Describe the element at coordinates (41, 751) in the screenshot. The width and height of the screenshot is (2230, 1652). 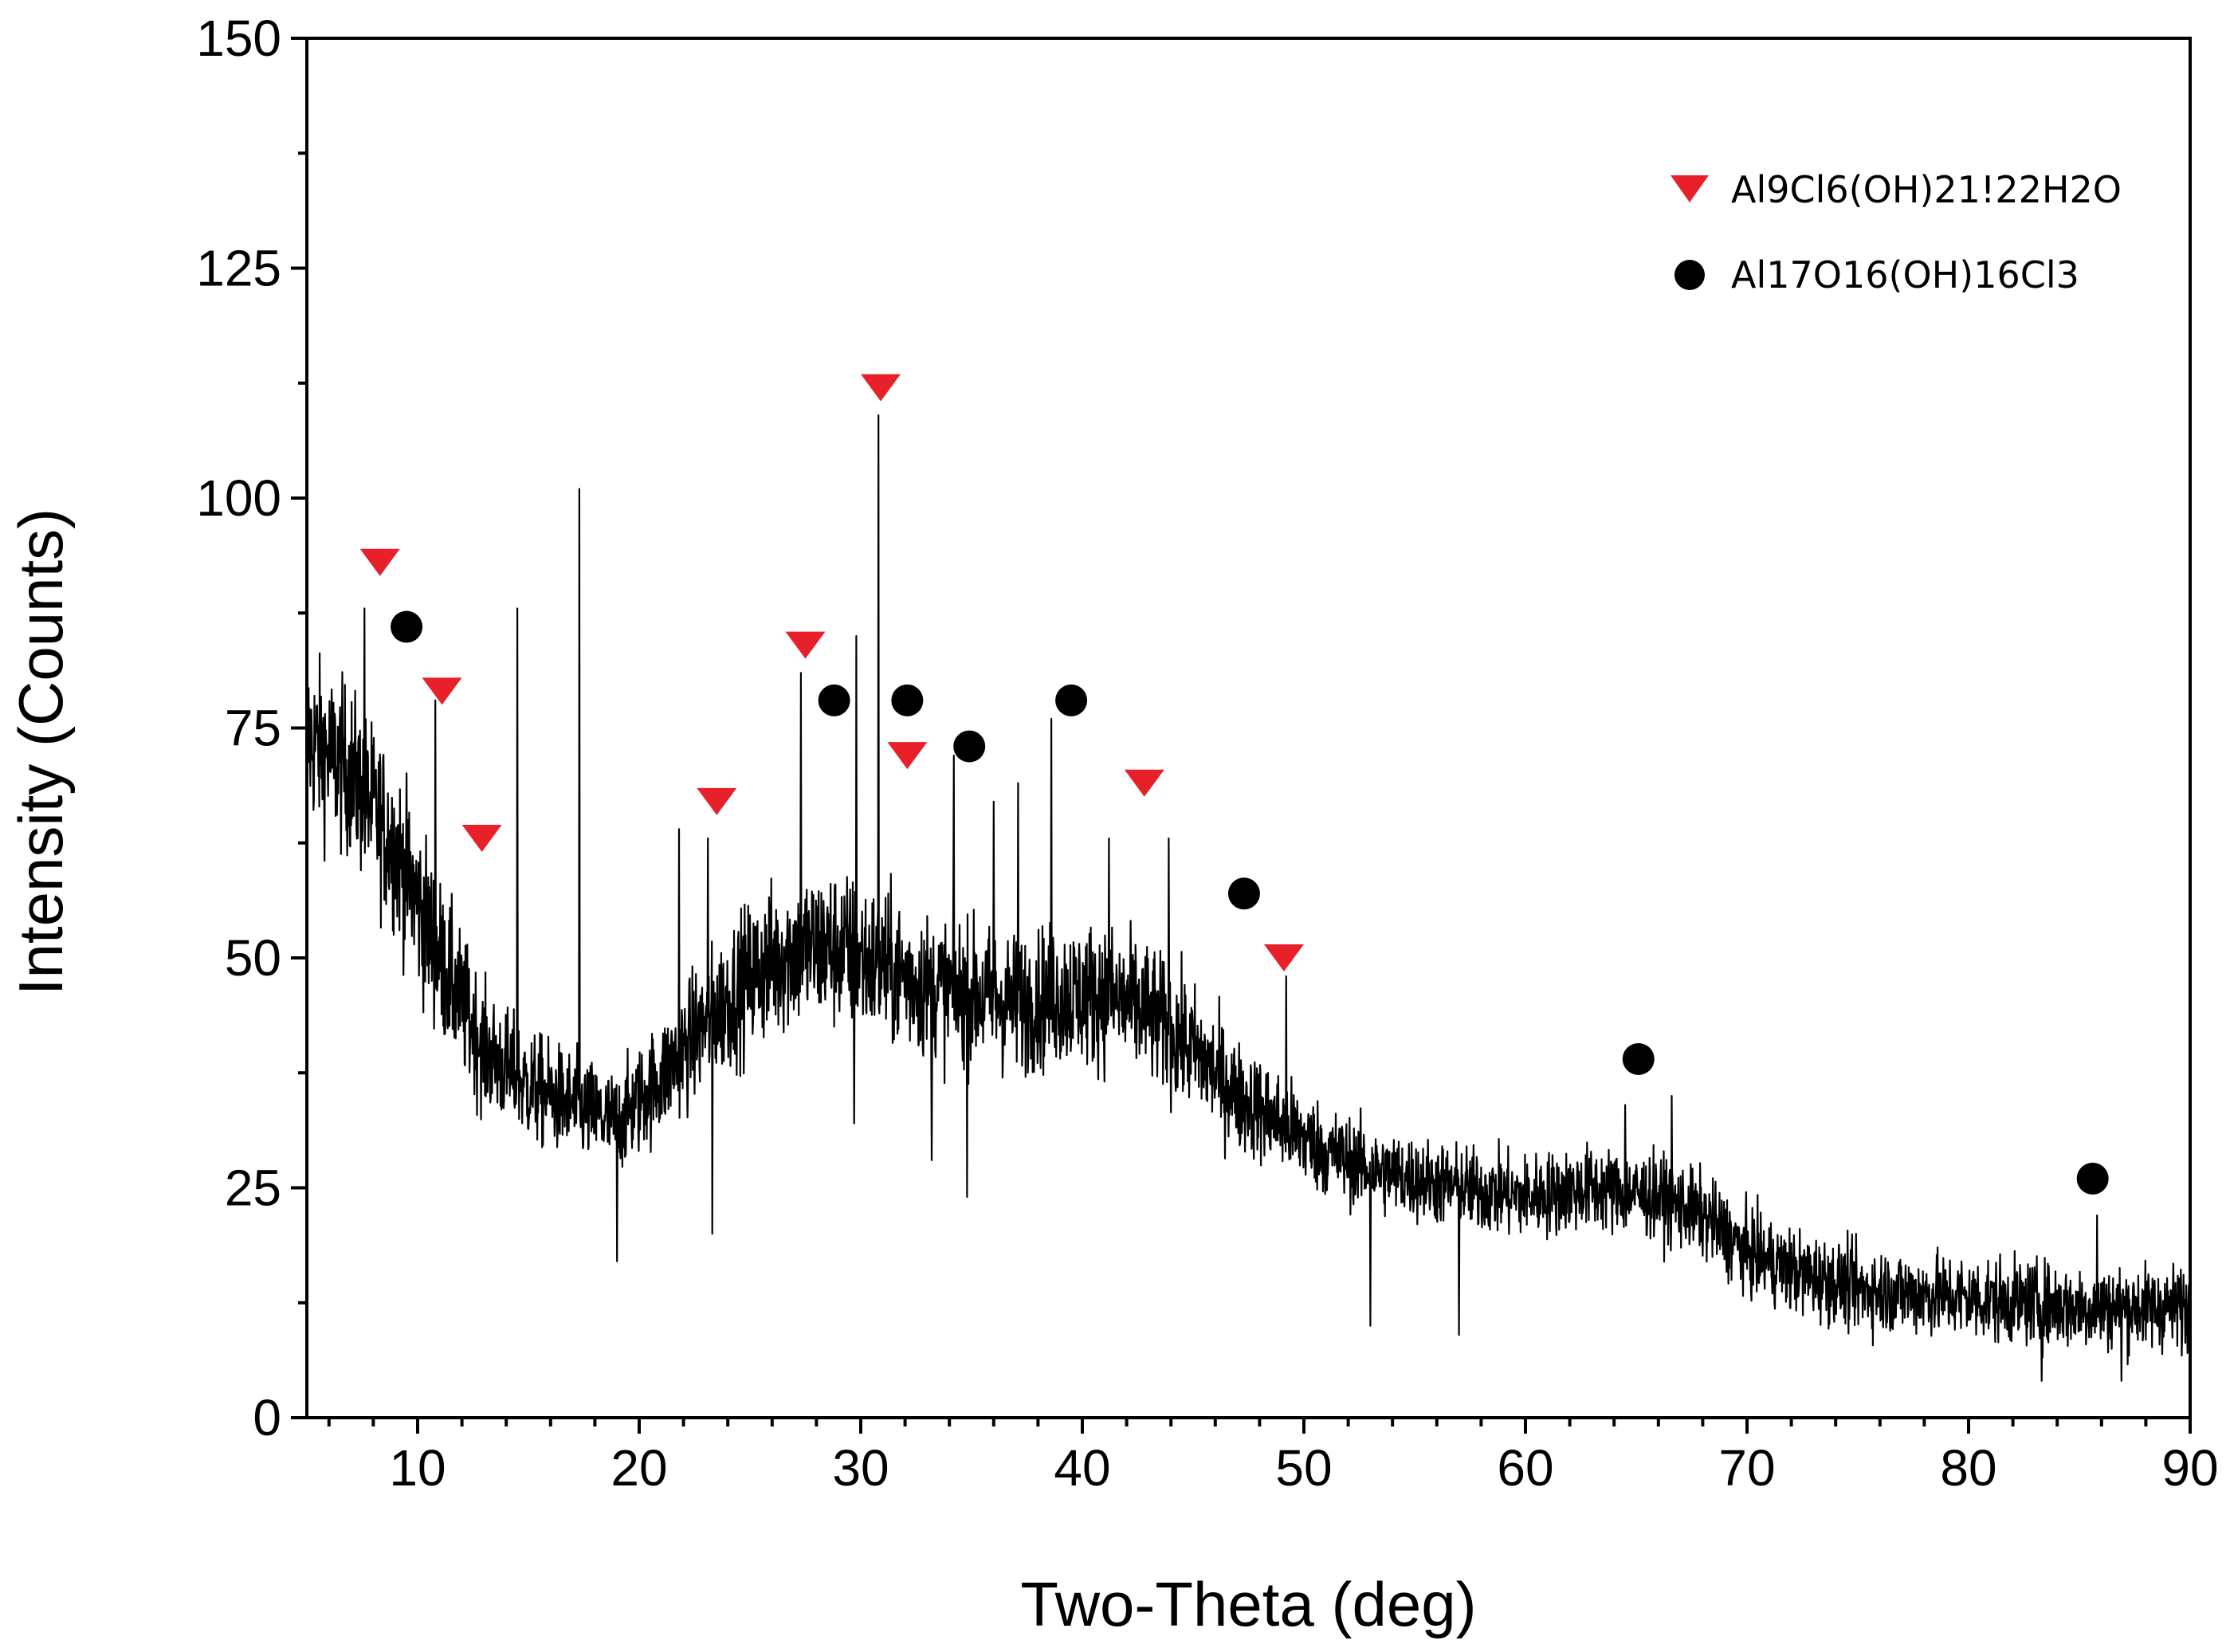
I see `y-axis-title: Intensity (Counts)` at that location.